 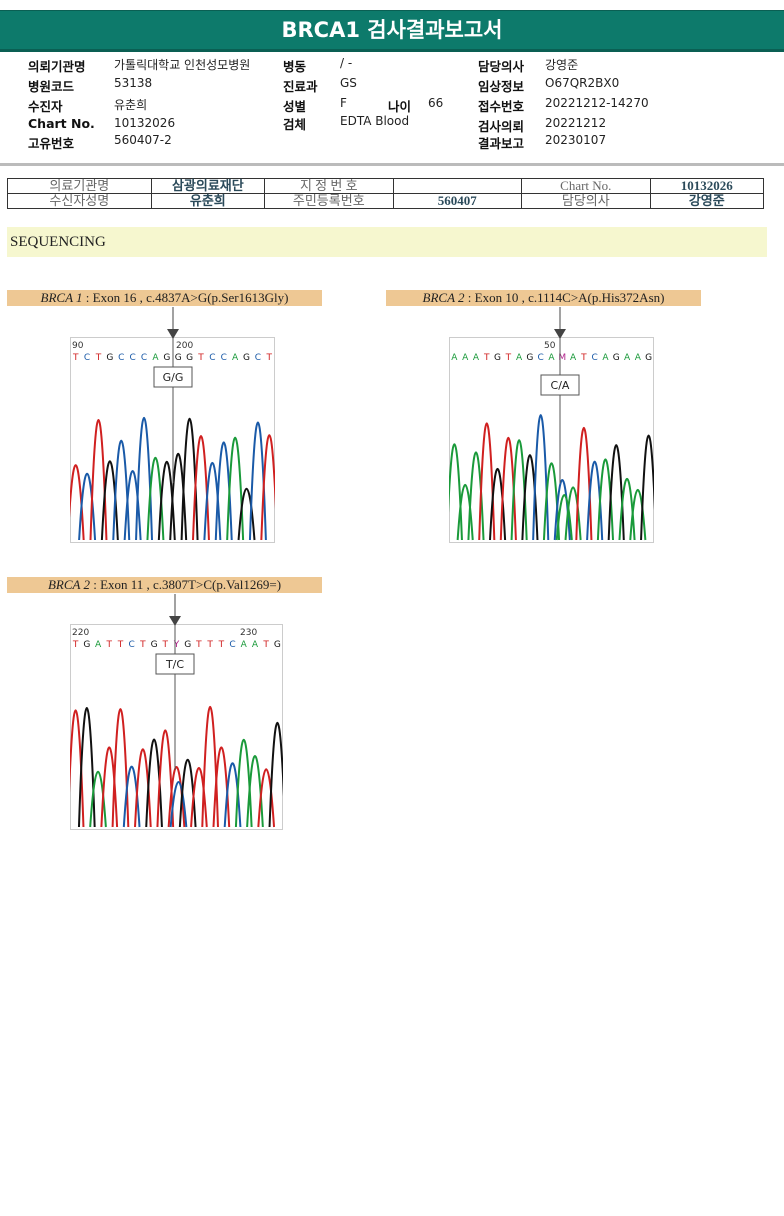 What do you see at coordinates (174, 664) in the screenshot?
I see `genotype-call: T/C` at bounding box center [174, 664].